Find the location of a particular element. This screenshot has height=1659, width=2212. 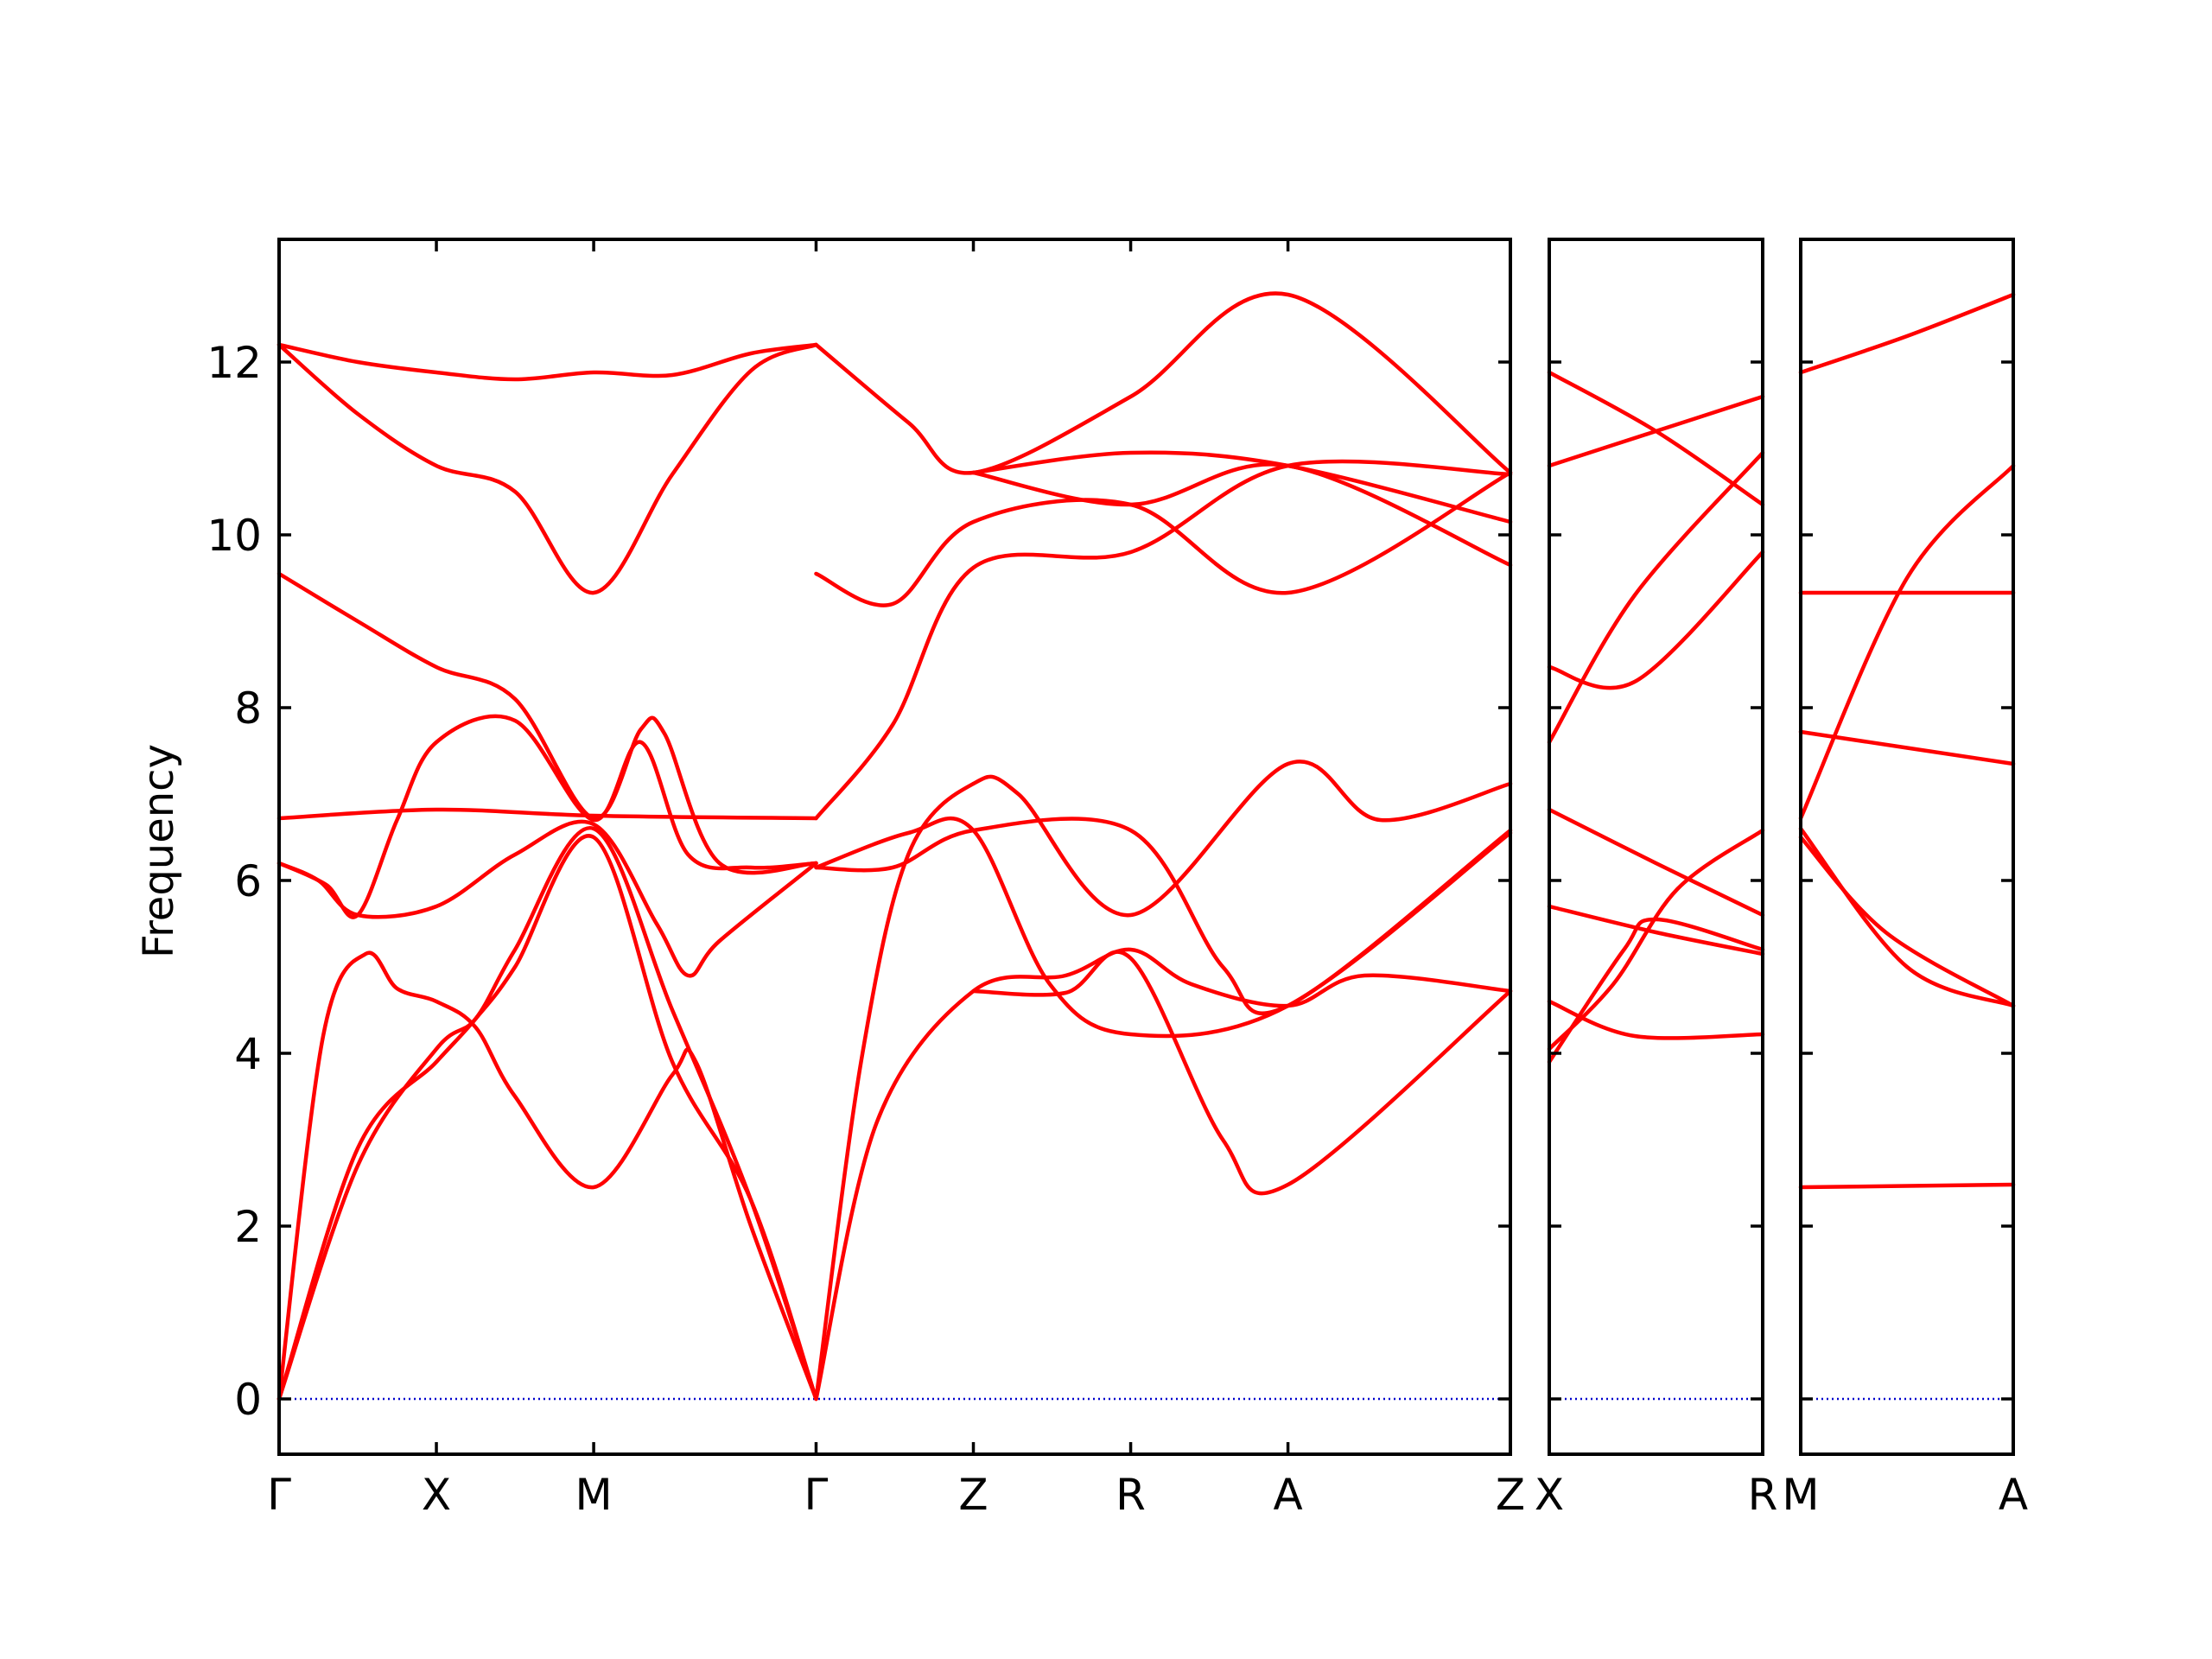

y-tick-label: 6 is located at coordinates (248, 881).